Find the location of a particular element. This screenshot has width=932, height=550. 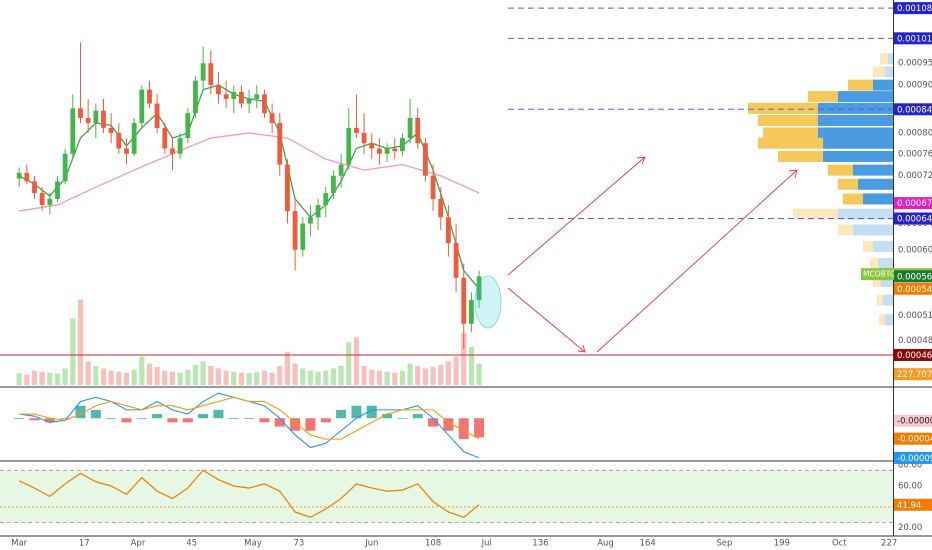

x-tick-label: Mar is located at coordinates (19, 544).